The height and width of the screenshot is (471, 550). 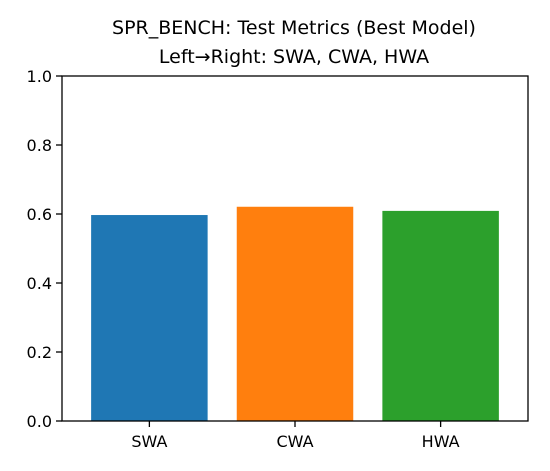 I want to click on y-tick-label: 1.0, so click(x=39, y=76).